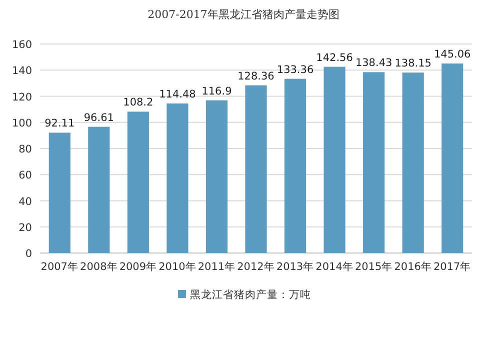 This screenshot has height=340, width=487. Describe the element at coordinates (138, 102) in the screenshot. I see `data-label: 108.2` at that location.